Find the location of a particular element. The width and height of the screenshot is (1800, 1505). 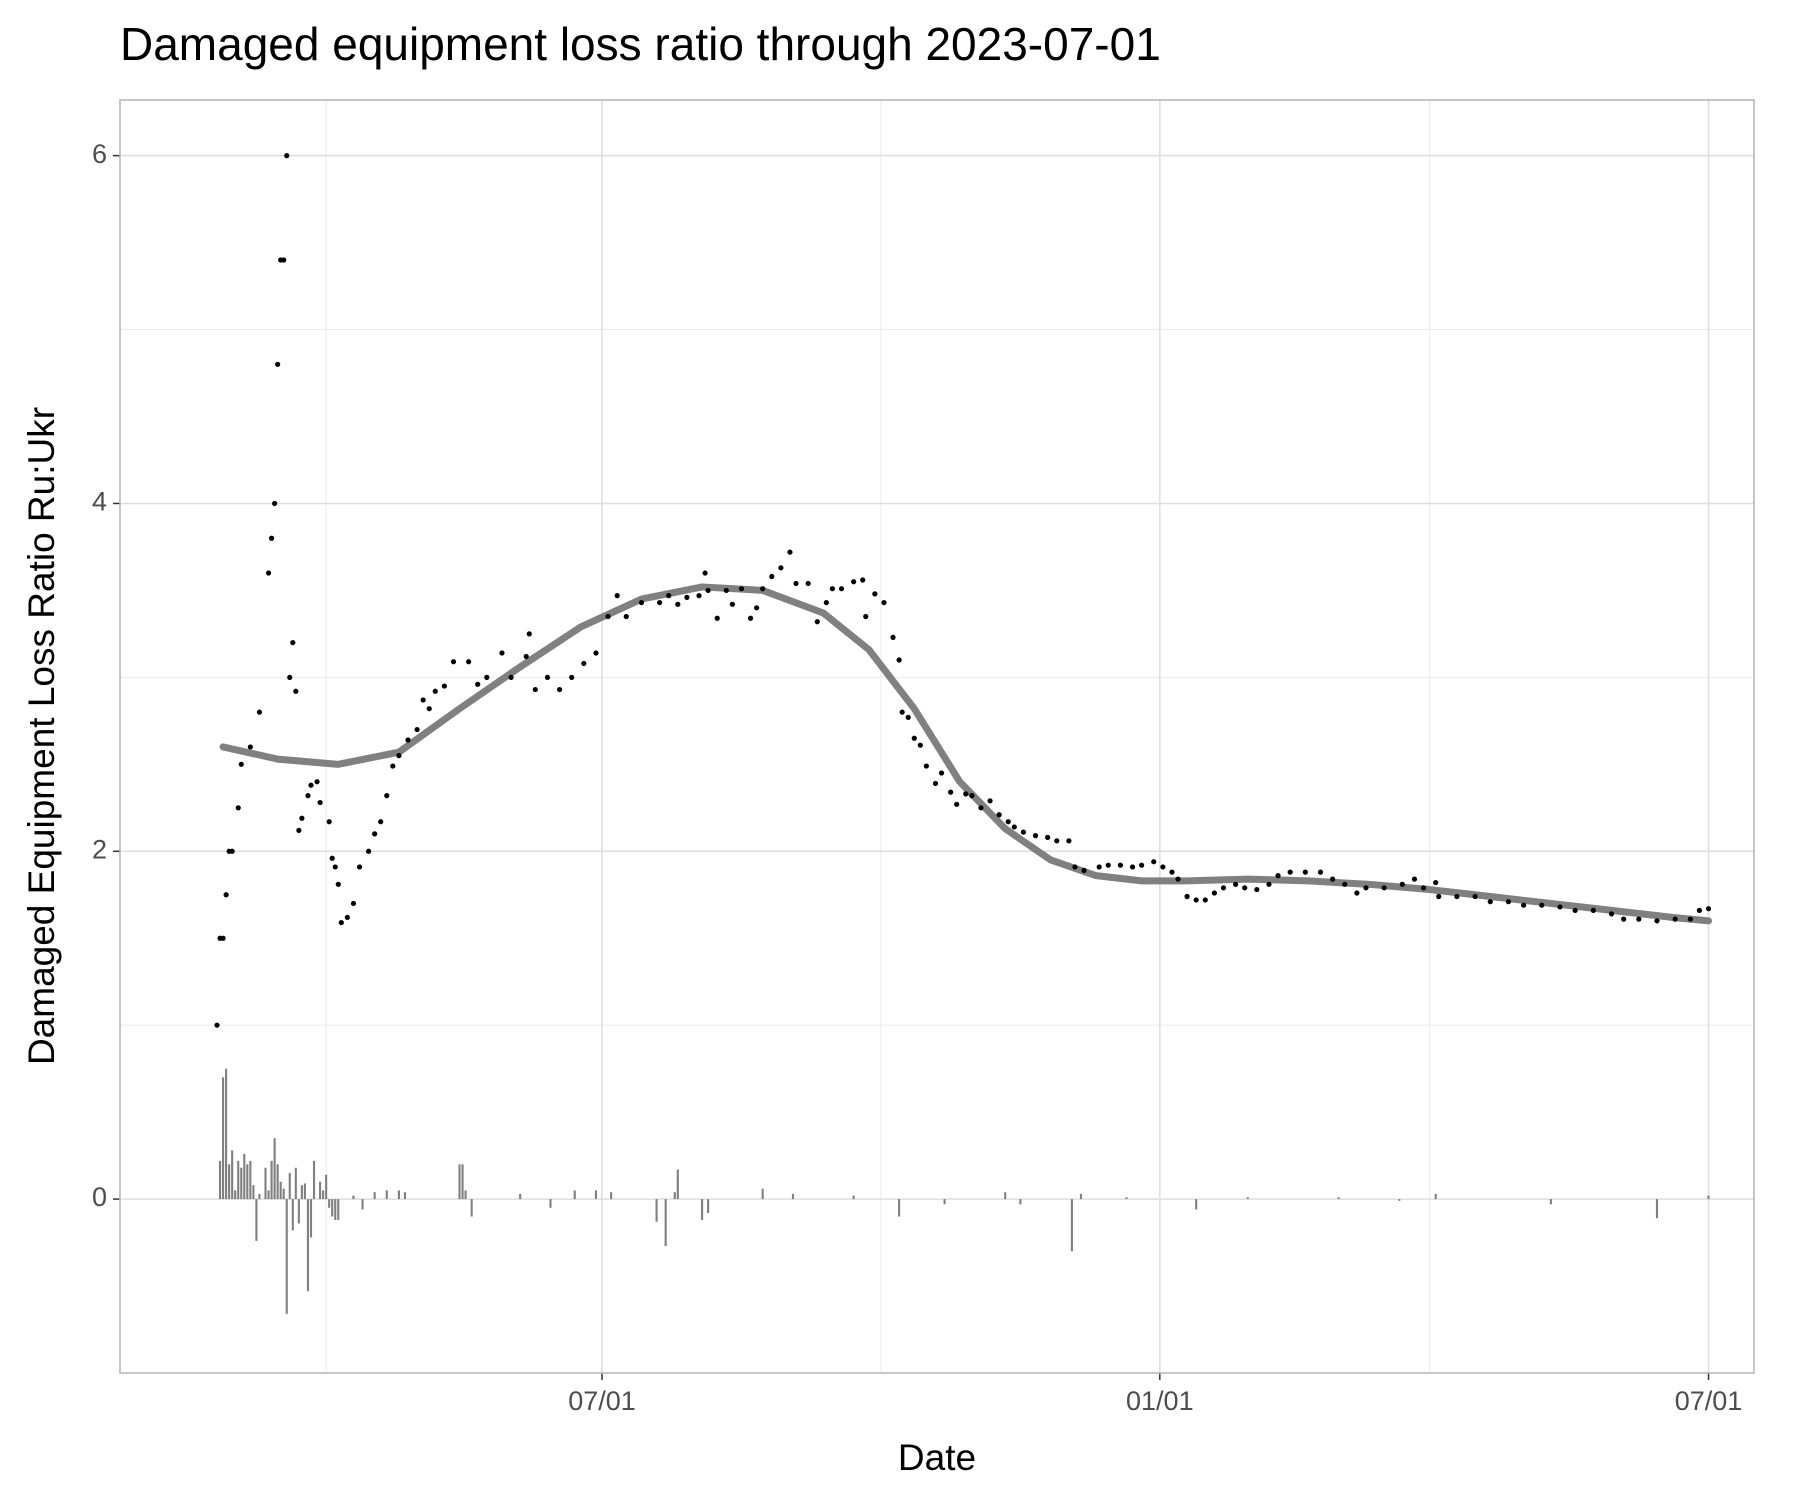

y-tick-label: 0 is located at coordinates (99, 1197).